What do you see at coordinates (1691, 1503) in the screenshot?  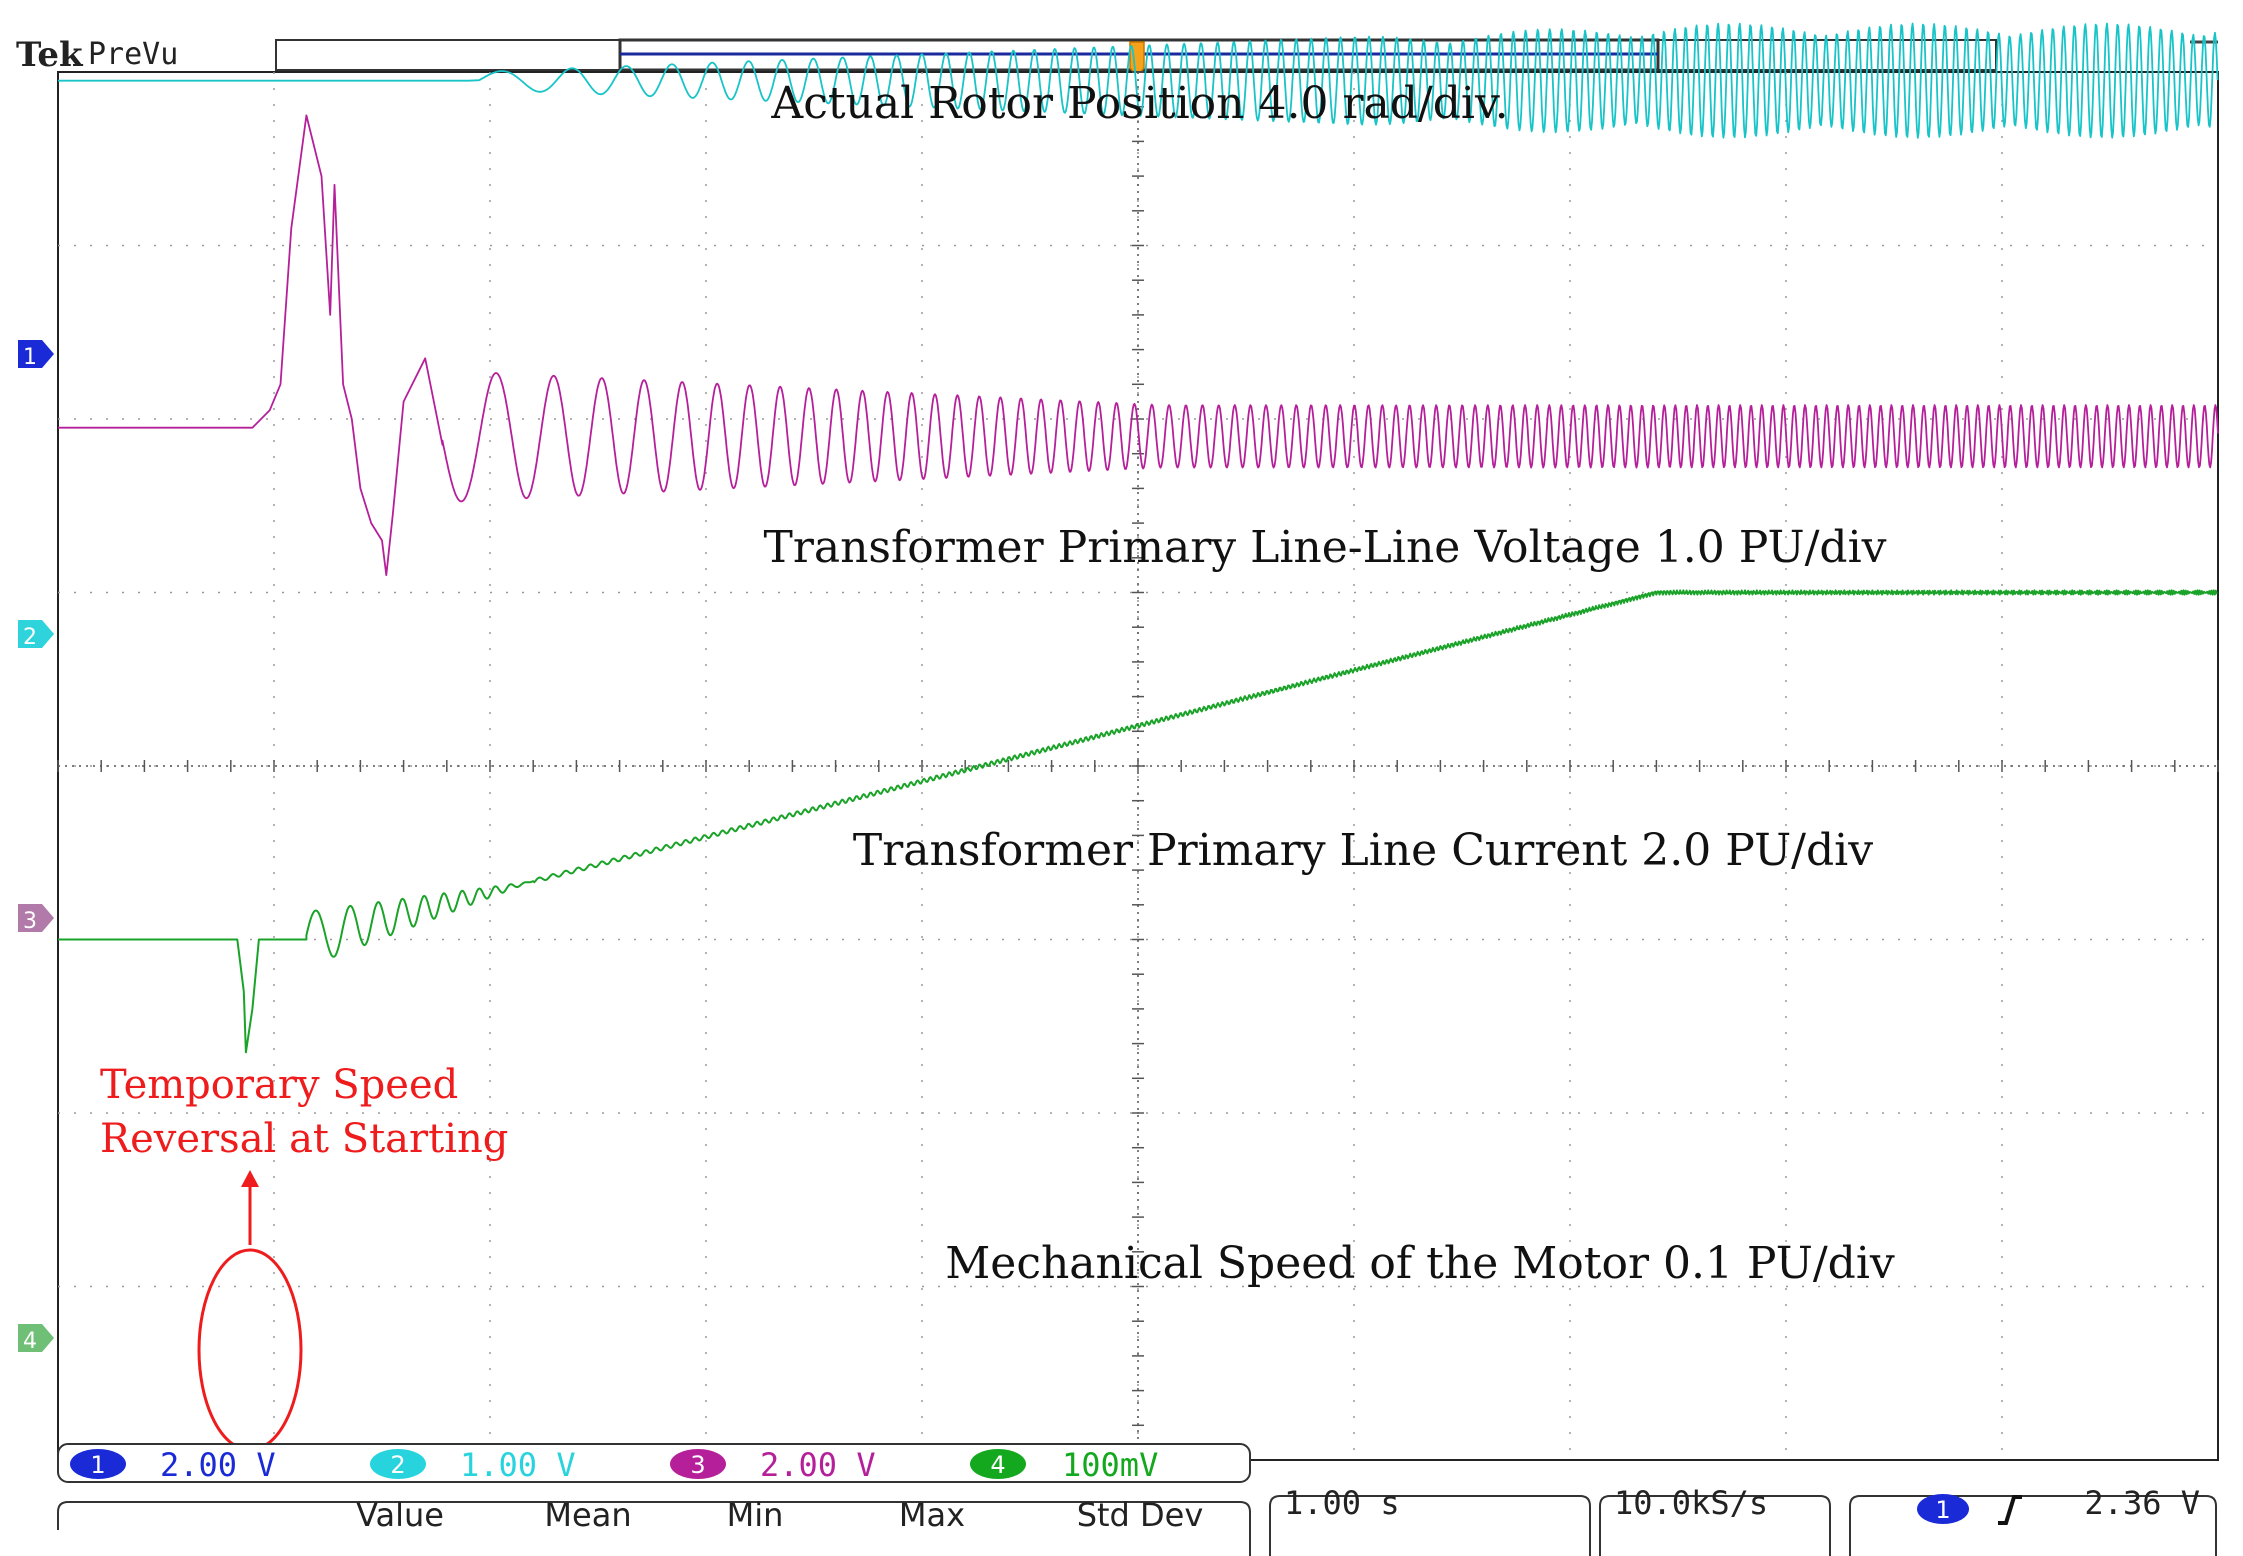 I see `sample-rate-readout: 10.0kS/s` at bounding box center [1691, 1503].